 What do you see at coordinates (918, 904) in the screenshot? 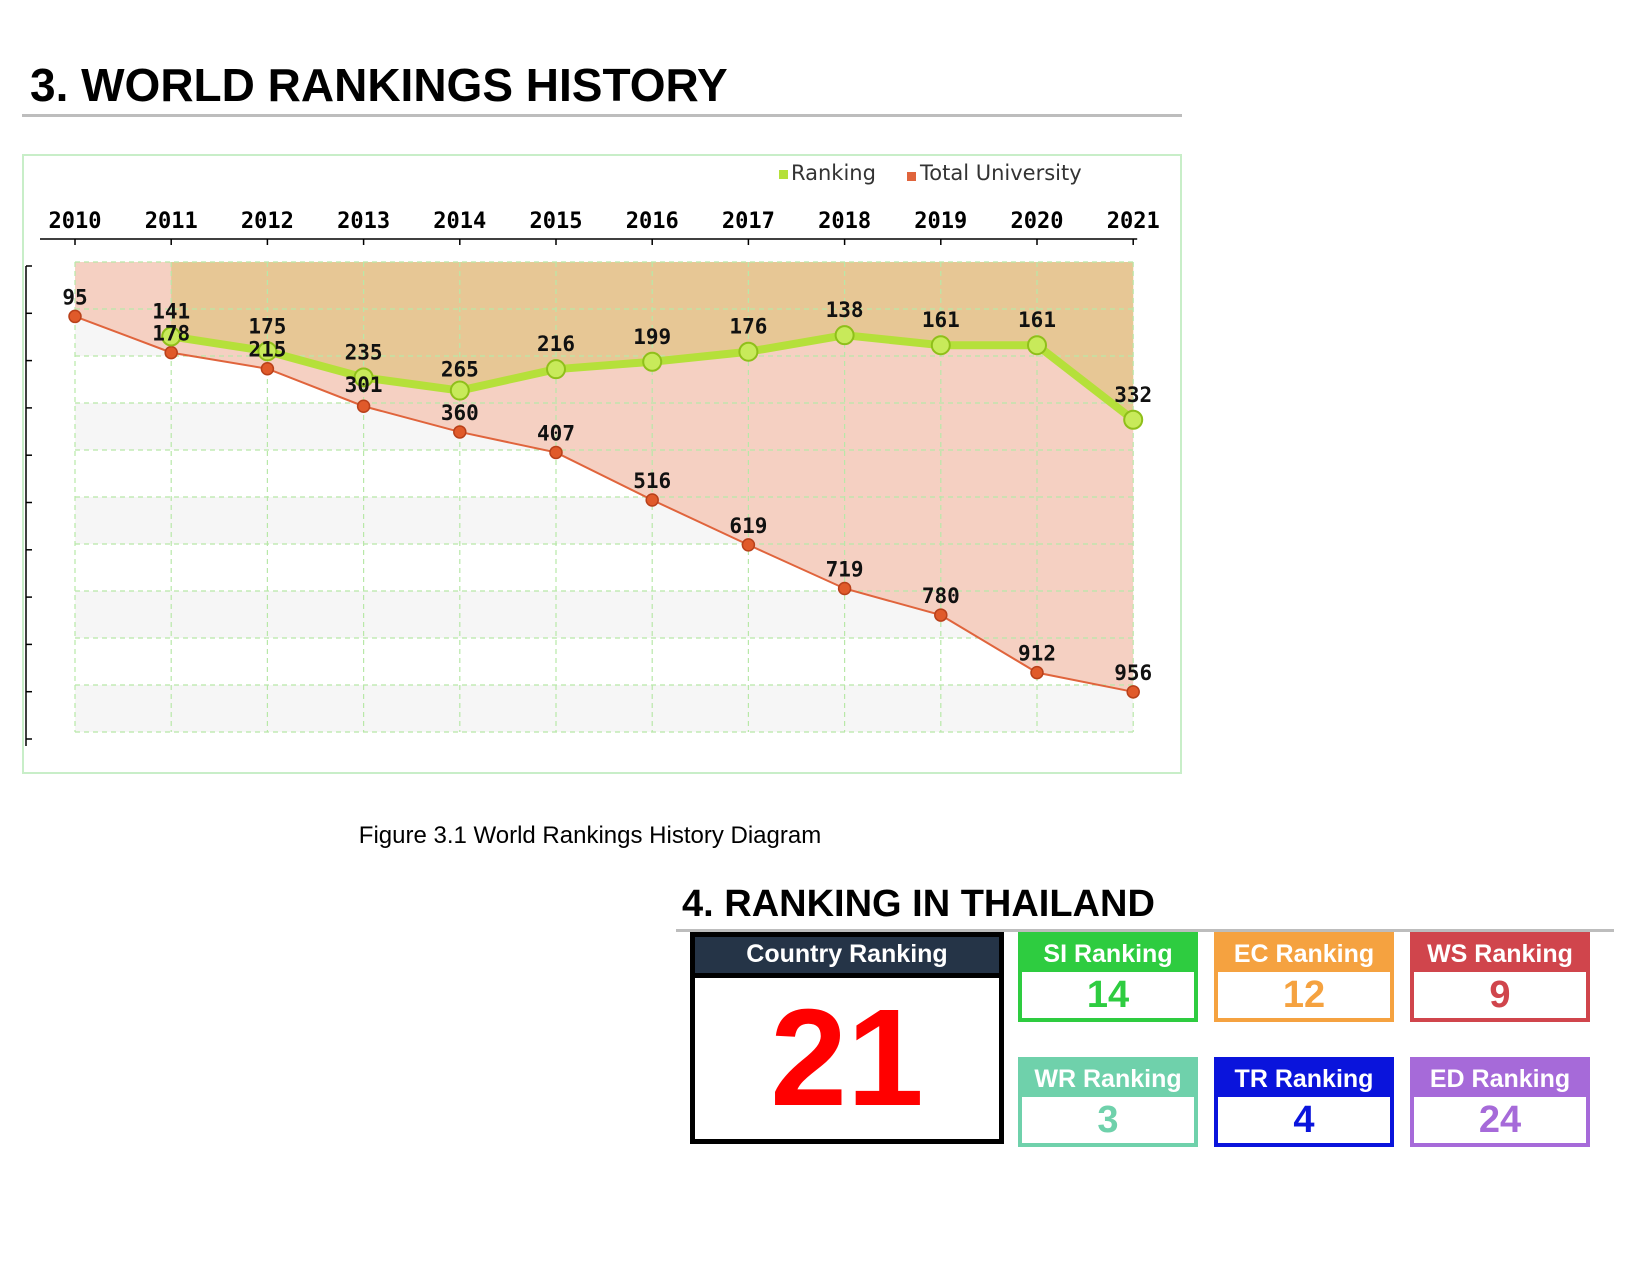
I see `section-4-heading: 4. RANKING IN THAILAND` at bounding box center [918, 904].